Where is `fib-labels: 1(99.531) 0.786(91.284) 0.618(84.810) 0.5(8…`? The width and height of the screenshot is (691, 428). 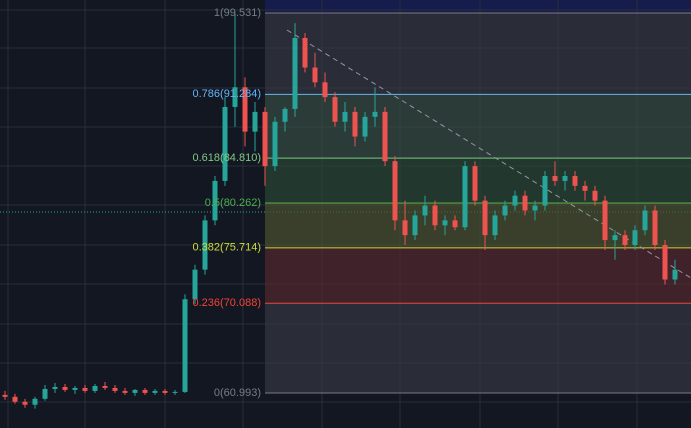 fib-labels: 1(99.531) 0.786(91.284) 0.618(84.810) 0.5(8… is located at coordinates (227, 203).